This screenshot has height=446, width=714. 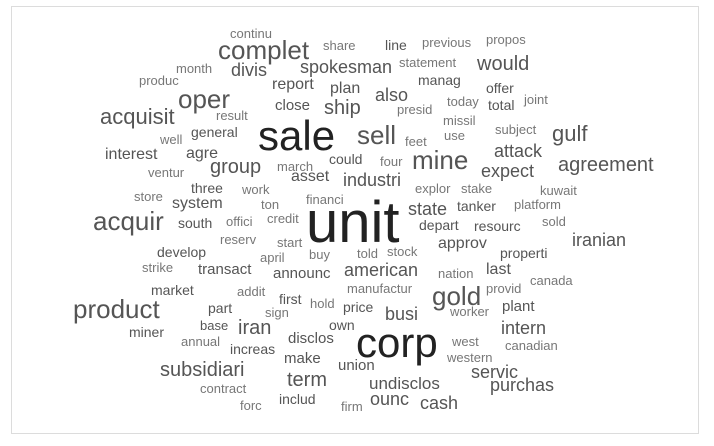 I want to click on cloud-word: develop, so click(x=182, y=252).